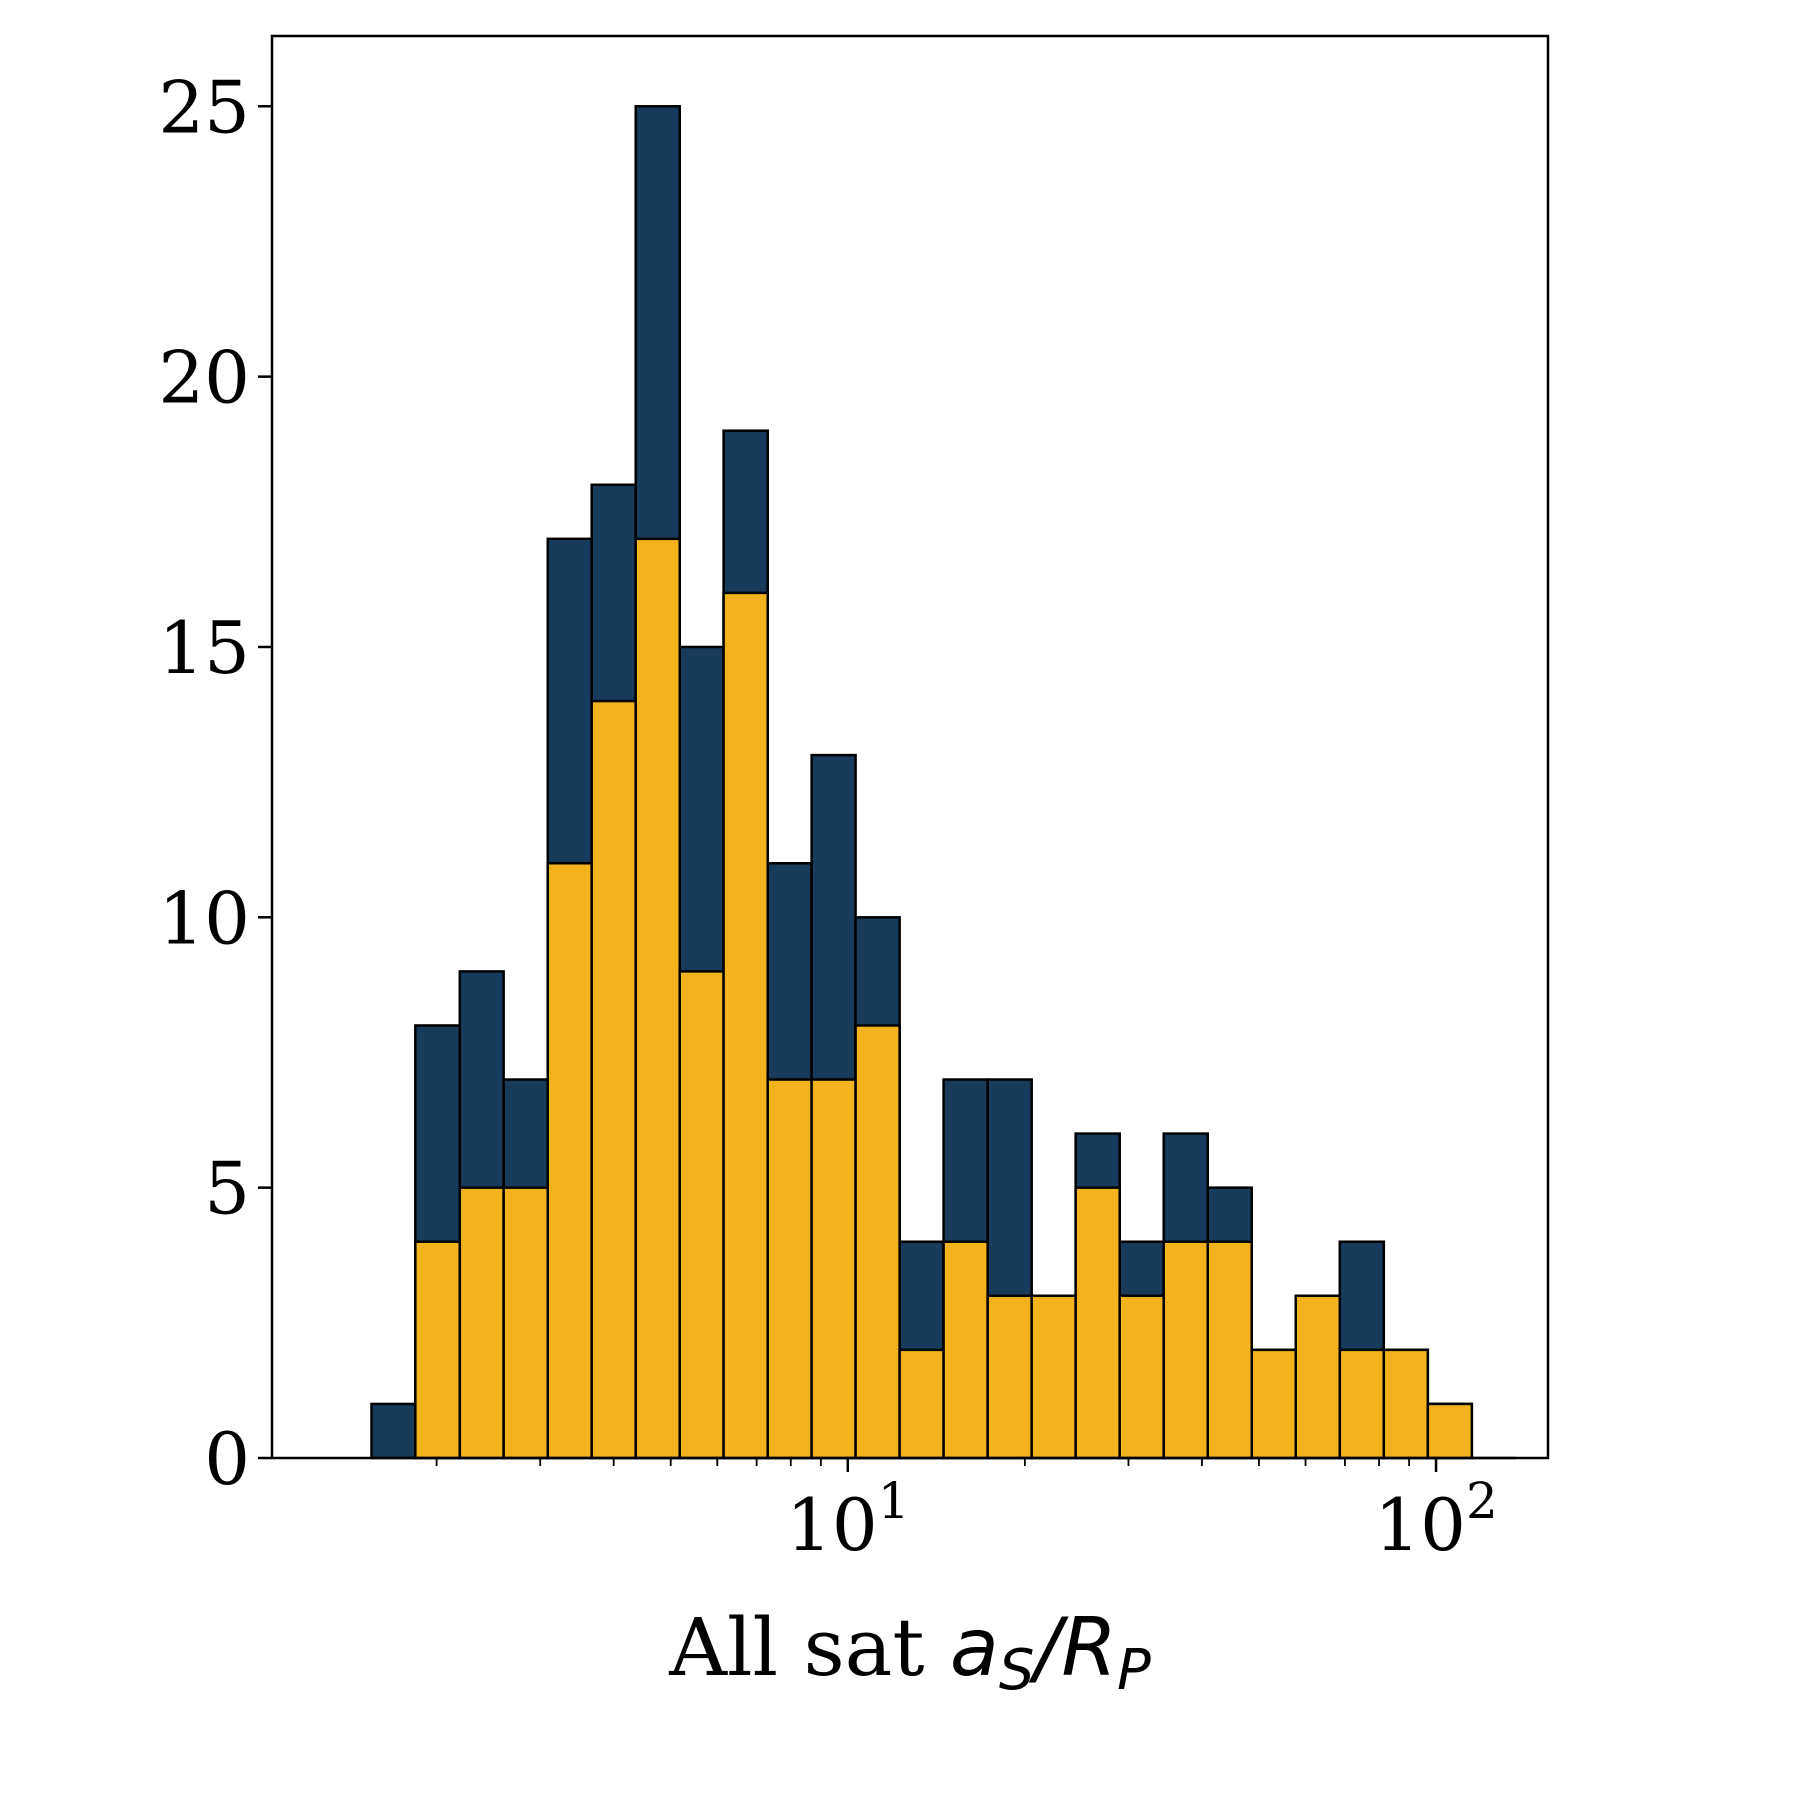 This screenshot has width=1800, height=1800. What do you see at coordinates (1186, 1350) in the screenshot?
I see `bar-series2-bin19` at bounding box center [1186, 1350].